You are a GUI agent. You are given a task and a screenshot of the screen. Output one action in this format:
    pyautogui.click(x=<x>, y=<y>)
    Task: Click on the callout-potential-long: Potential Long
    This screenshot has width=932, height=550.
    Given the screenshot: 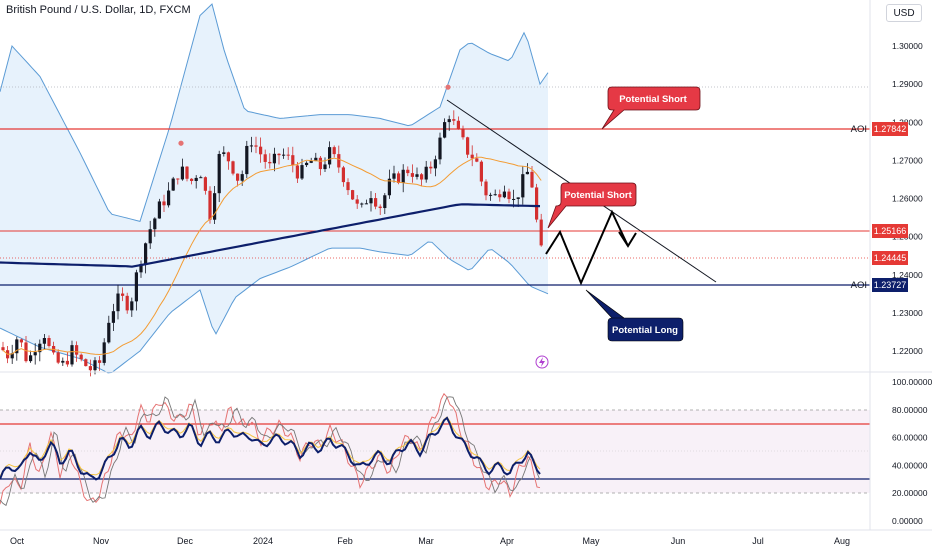 What is the action you would take?
    pyautogui.click(x=634, y=315)
    